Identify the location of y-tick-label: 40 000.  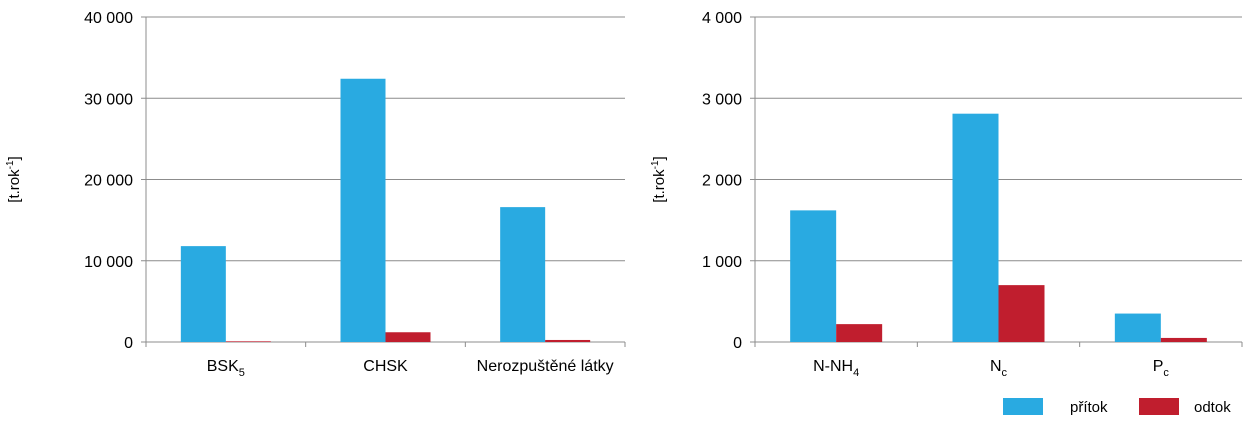
(108, 18).